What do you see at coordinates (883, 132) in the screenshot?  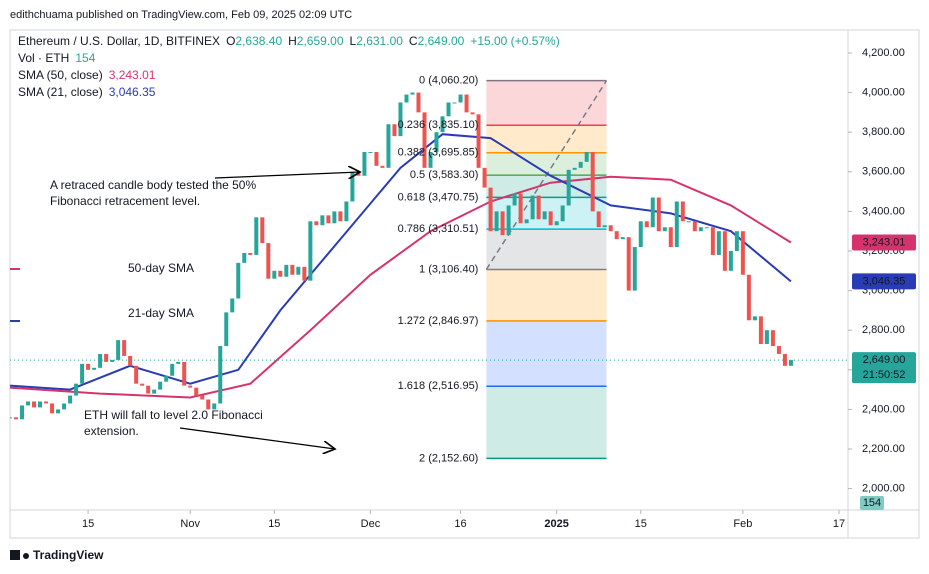 I see `y-tick-label: 3,800.00` at bounding box center [883, 132].